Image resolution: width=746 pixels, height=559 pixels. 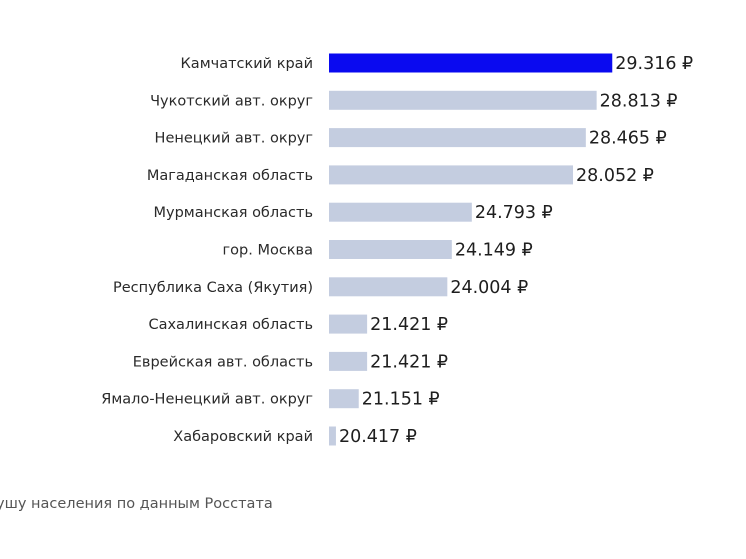 What do you see at coordinates (514, 213) in the screenshot?
I see `value-label: 24.793 ₽` at bounding box center [514, 213].